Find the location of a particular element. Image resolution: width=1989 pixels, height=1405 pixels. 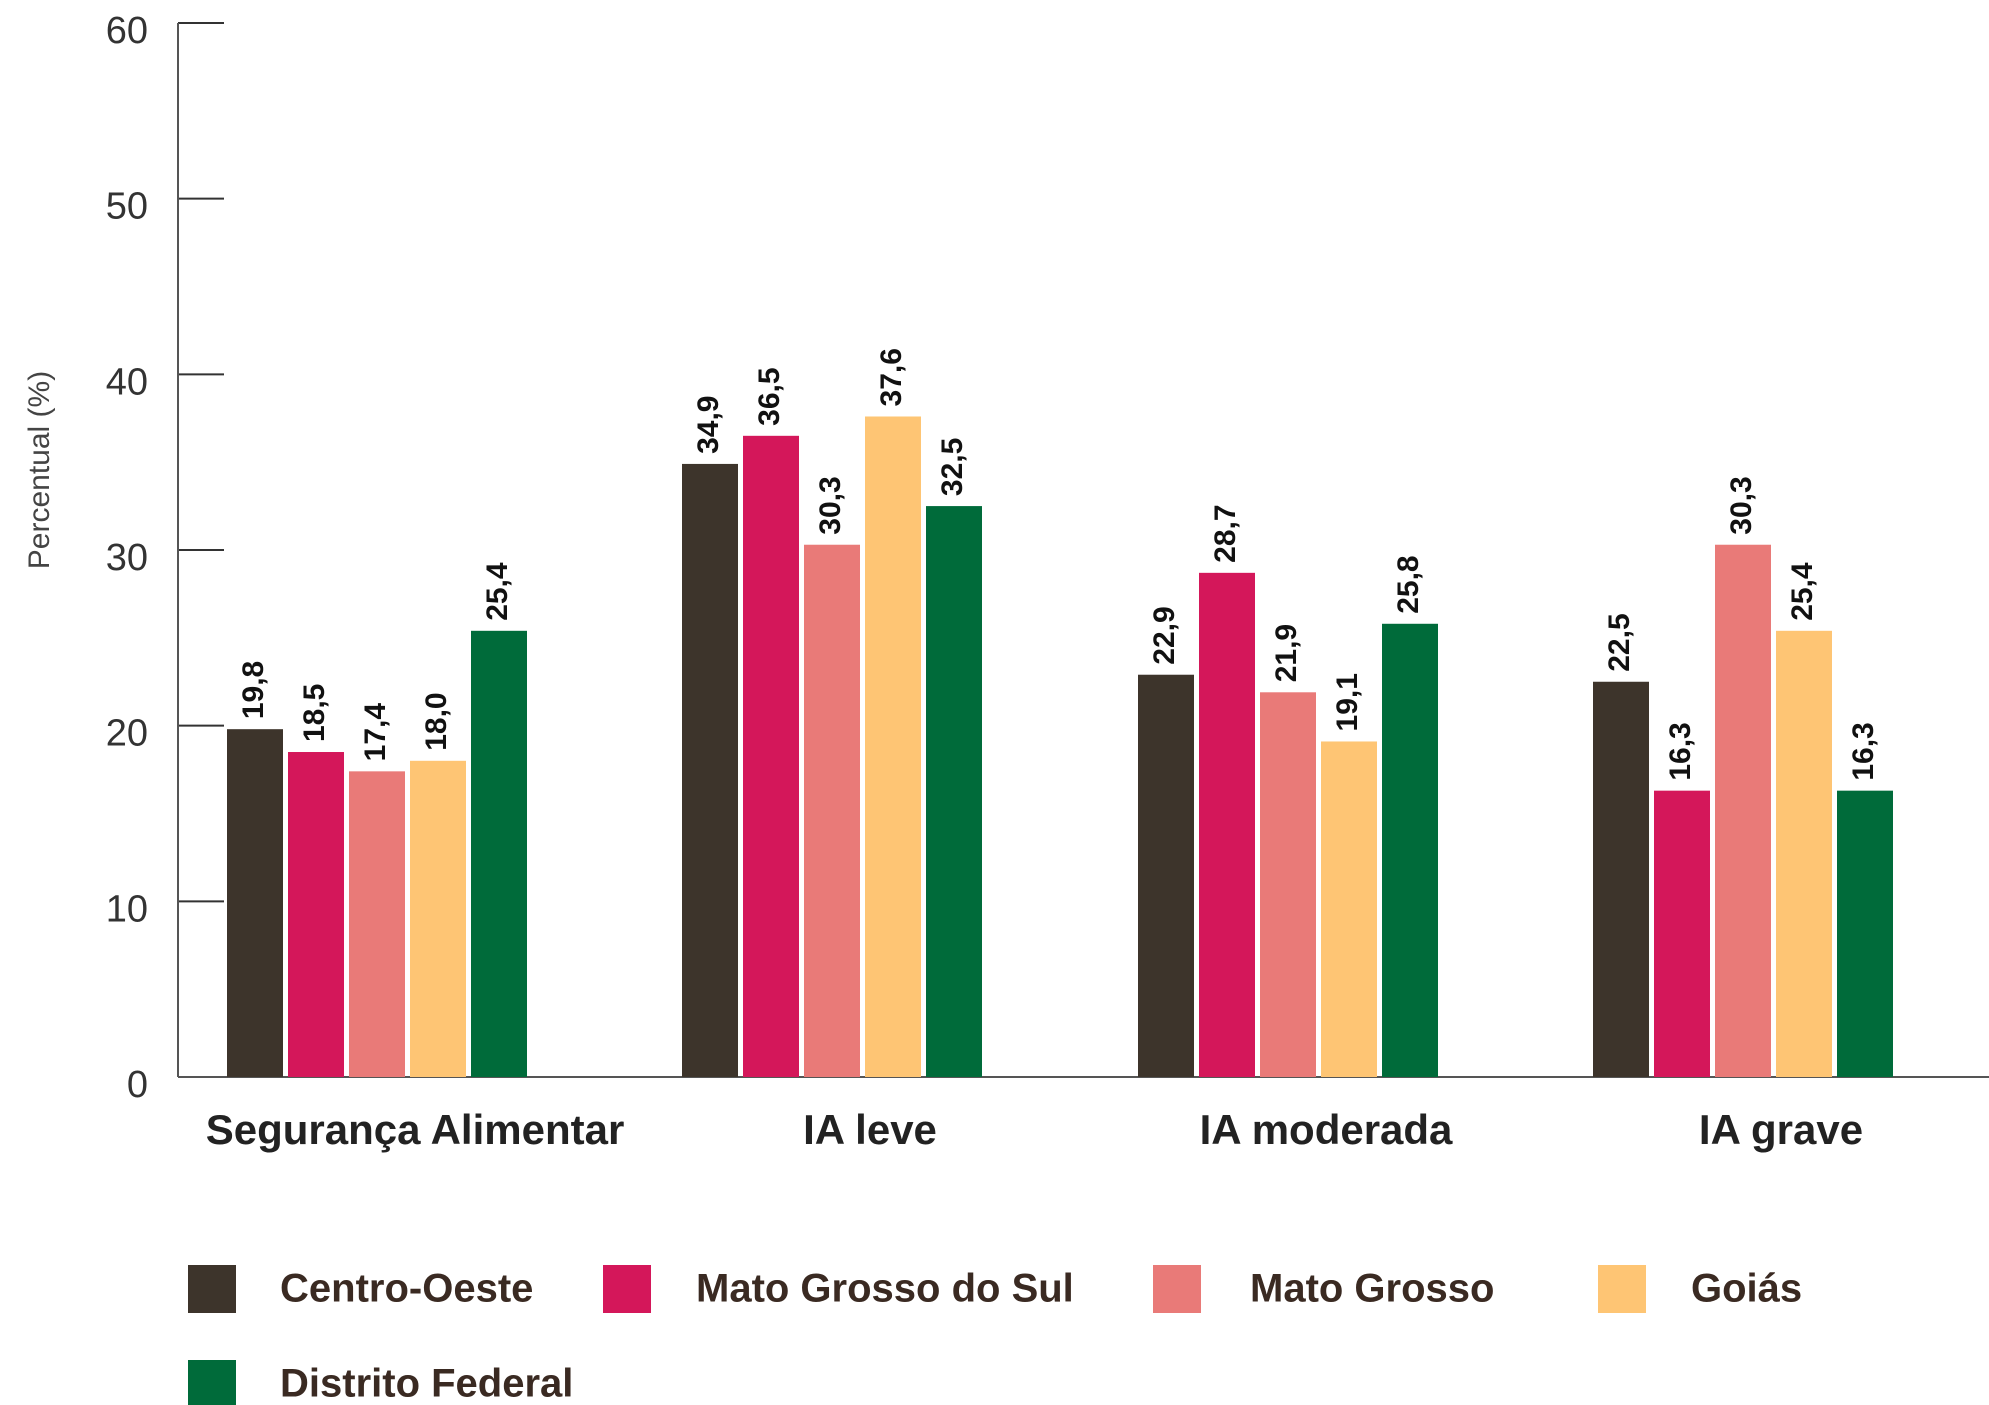

legend-label: Mato Grosso do Sul is located at coordinates (885, 1289).